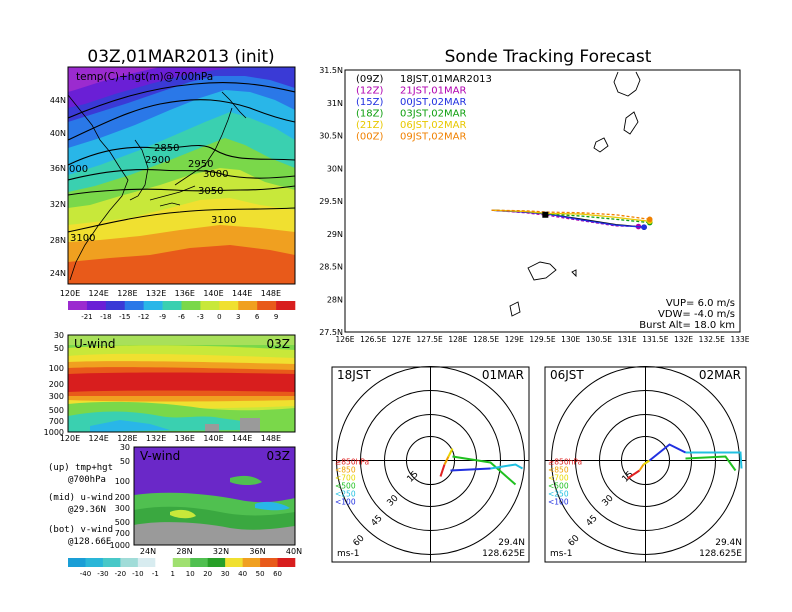 This screenshot has height=612, width=792. What do you see at coordinates (345, 494) in the screenshot?
I see `level-legend: <250` at bounding box center [345, 494].